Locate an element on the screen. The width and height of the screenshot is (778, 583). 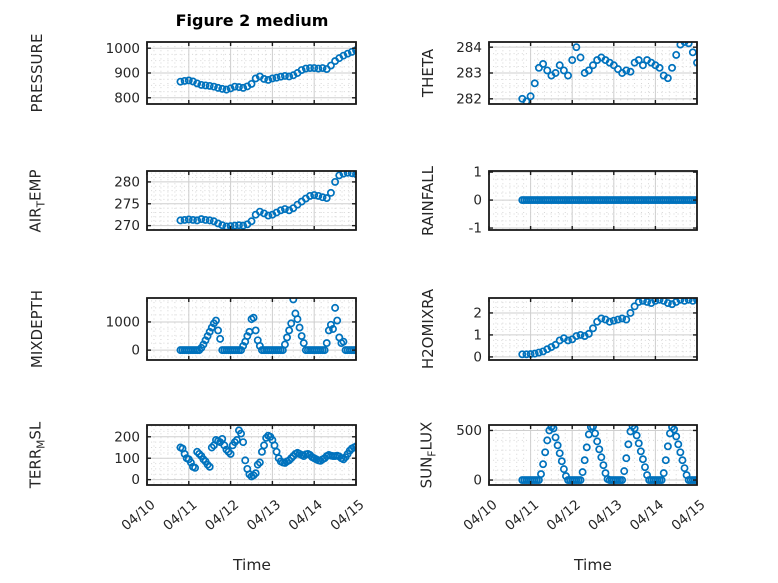
ytick-labels: -1 0 1 is located at coordinates (475, 201).